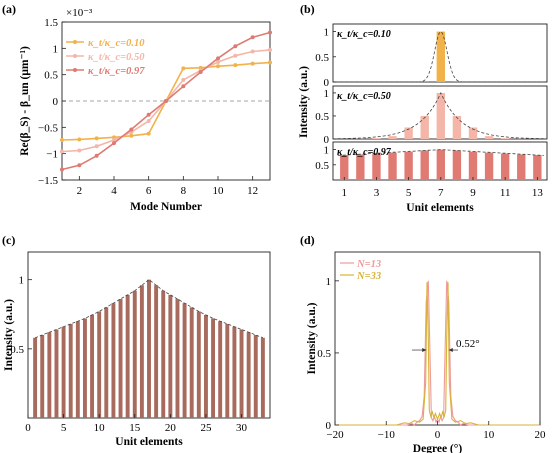 This screenshot has width=554, height=453. I want to click on d-ytick-label: 0, so click(329, 426).